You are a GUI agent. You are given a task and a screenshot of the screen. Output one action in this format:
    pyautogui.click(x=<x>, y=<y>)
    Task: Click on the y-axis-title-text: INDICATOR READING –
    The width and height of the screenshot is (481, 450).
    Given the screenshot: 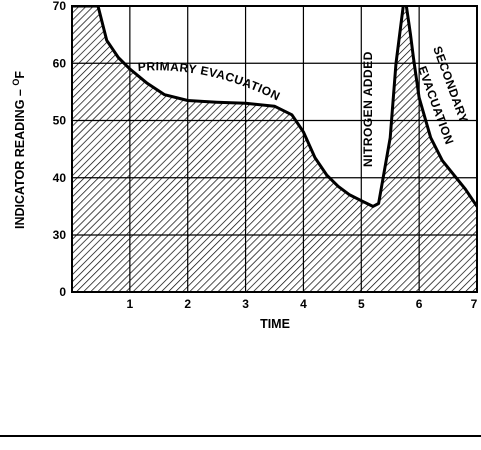 What is the action you would take?
    pyautogui.click(x=20, y=157)
    